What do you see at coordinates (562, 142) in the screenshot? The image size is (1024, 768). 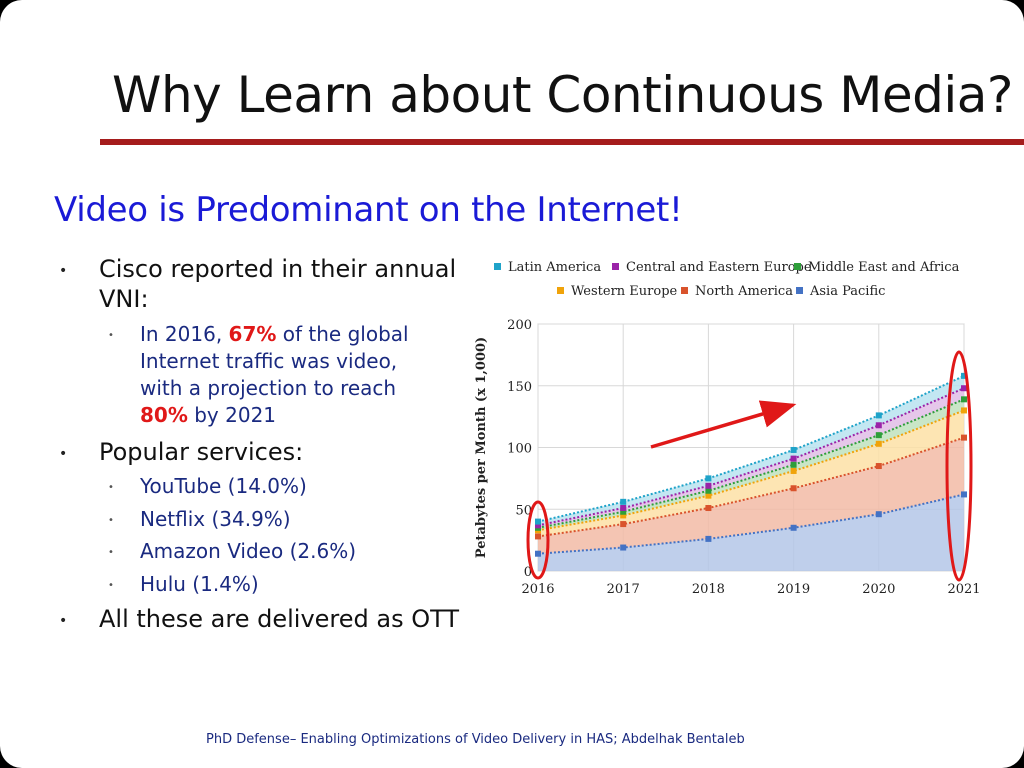 I see `title-rule` at bounding box center [562, 142].